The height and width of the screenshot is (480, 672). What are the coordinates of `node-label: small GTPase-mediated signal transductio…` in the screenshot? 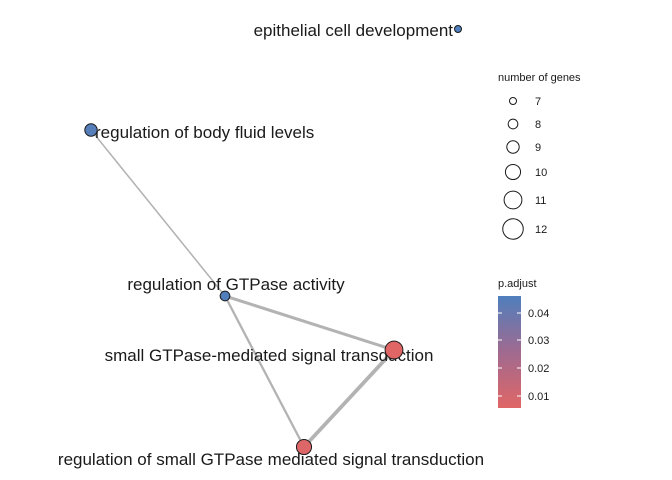 It's located at (269, 355).